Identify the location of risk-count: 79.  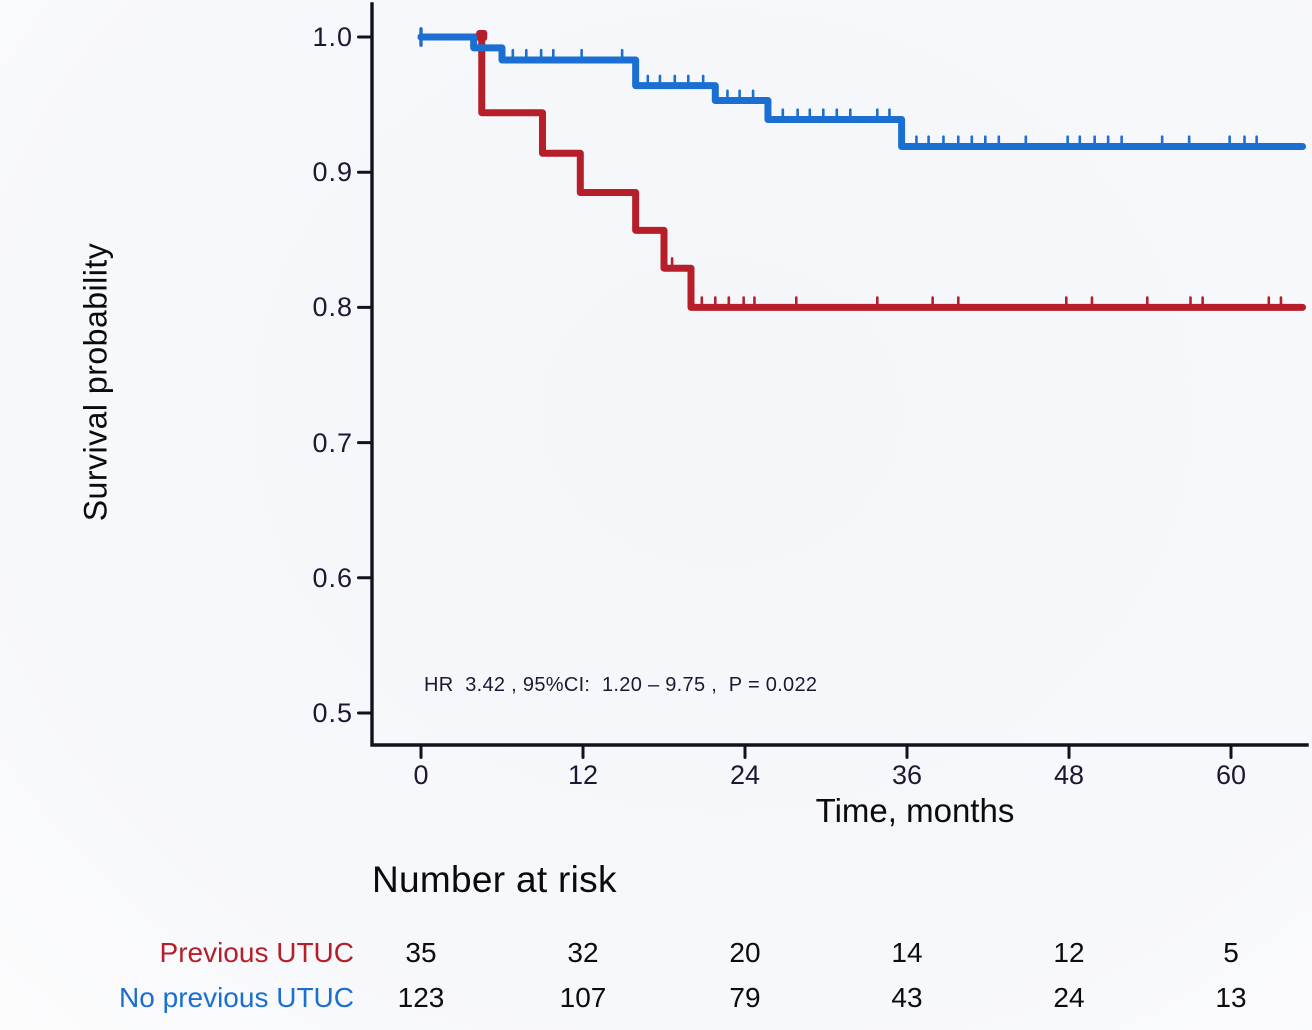
(745, 997).